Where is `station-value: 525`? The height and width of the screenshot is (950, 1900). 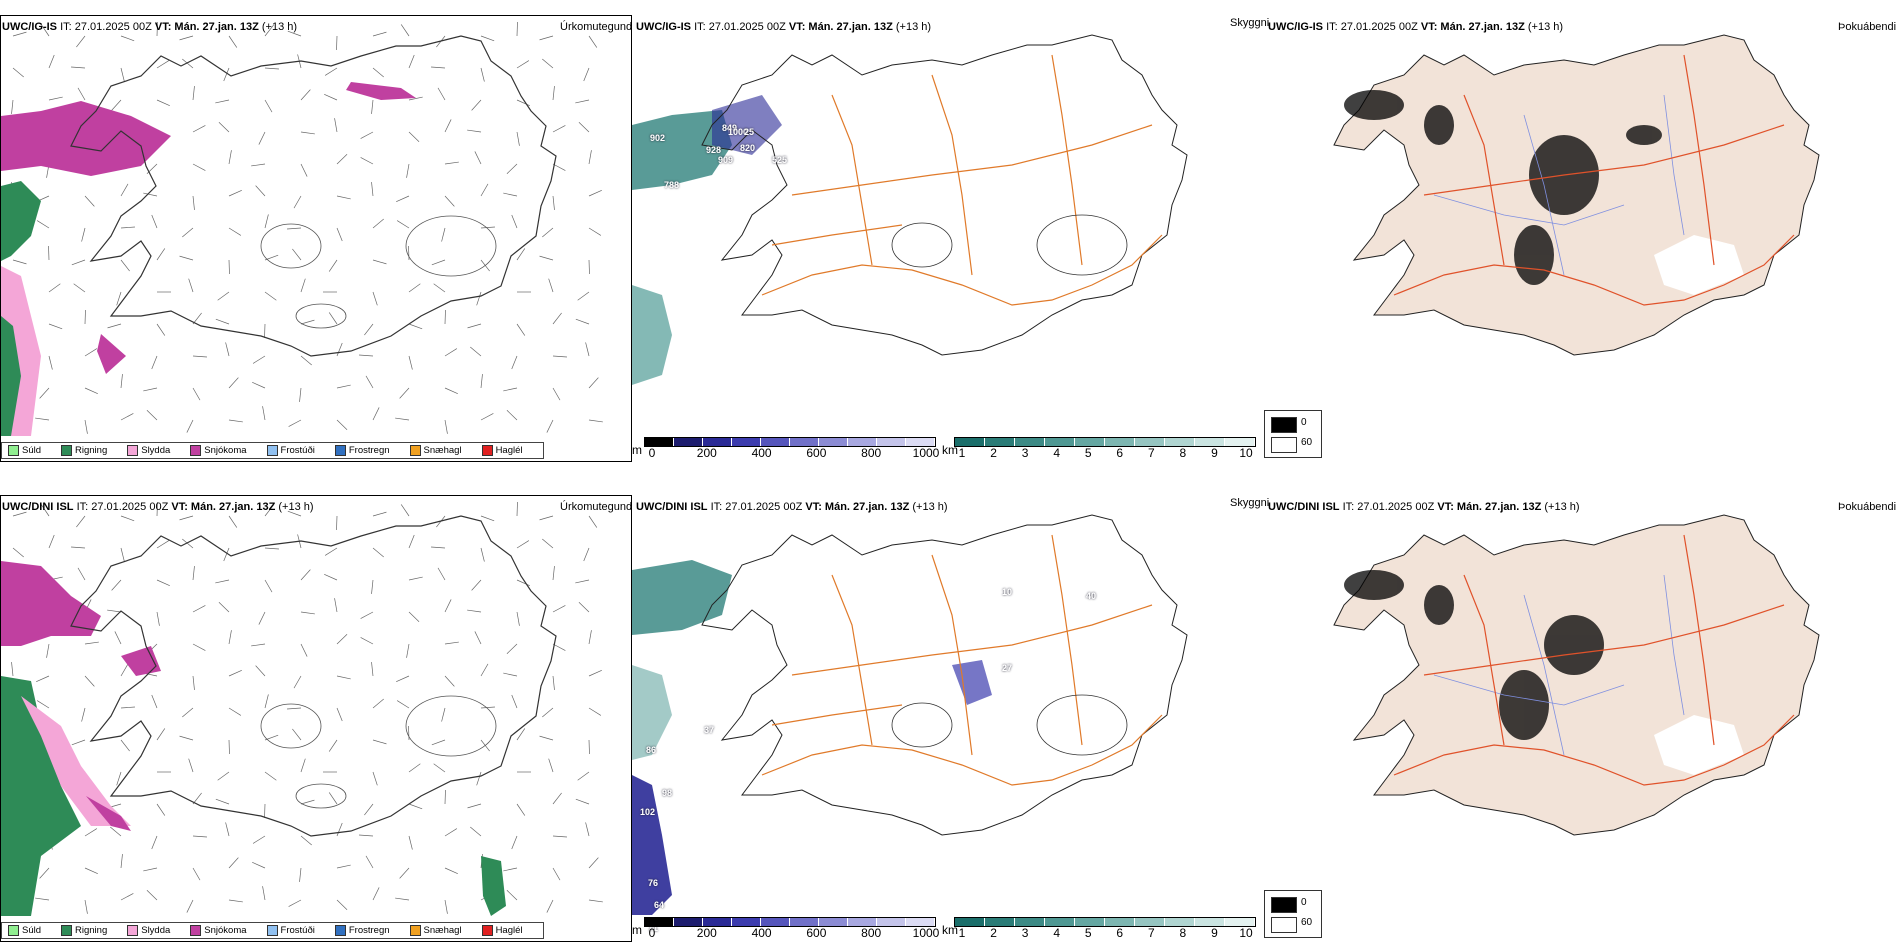
station-value: 525 is located at coordinates (780, 160).